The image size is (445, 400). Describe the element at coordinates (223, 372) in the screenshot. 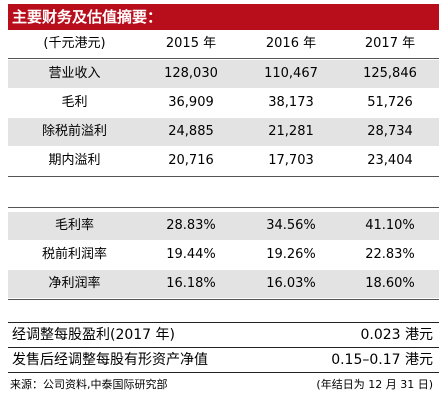

I see `summary-bottom-rule` at that location.